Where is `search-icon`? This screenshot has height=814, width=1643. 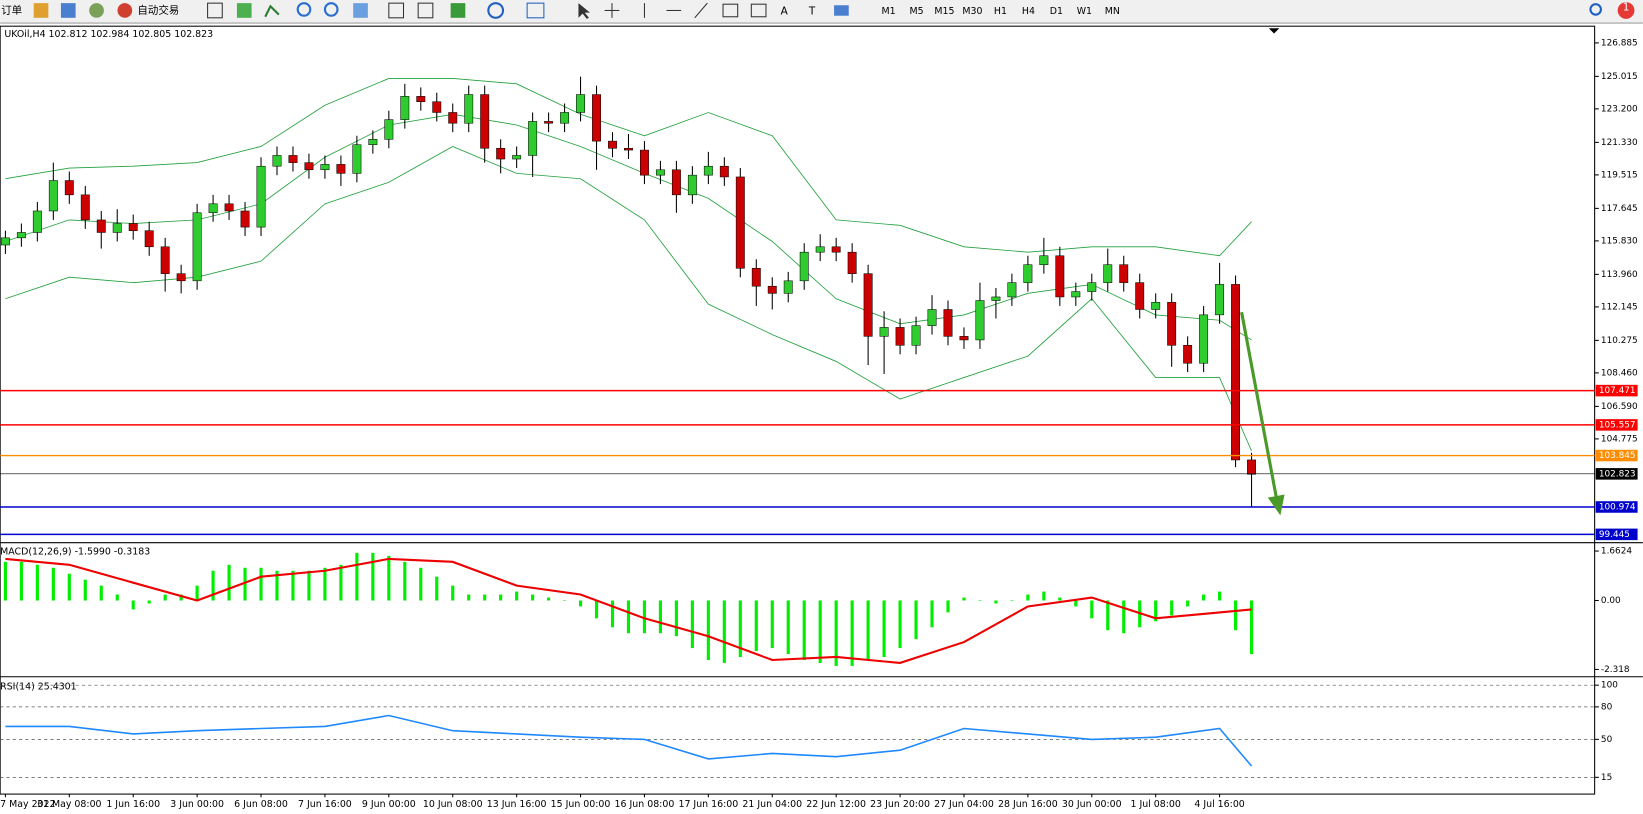 search-icon is located at coordinates (1595, 9).